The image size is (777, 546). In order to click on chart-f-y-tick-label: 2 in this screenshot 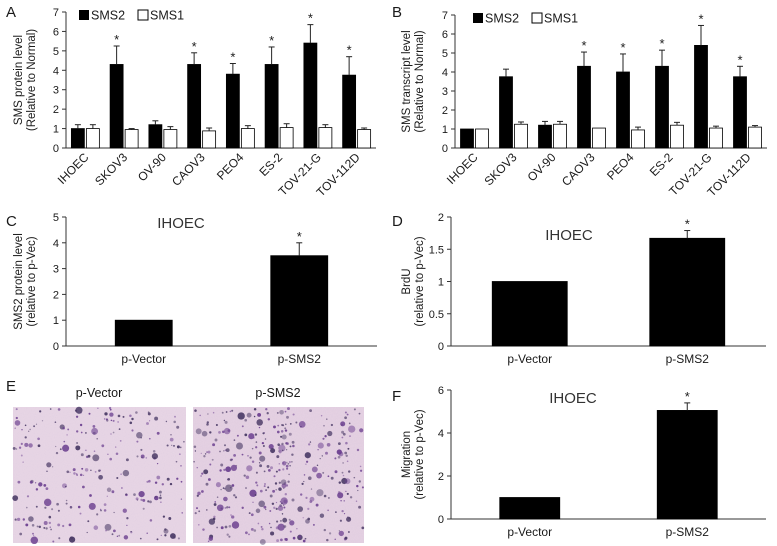, I will do `click(441, 477)`.